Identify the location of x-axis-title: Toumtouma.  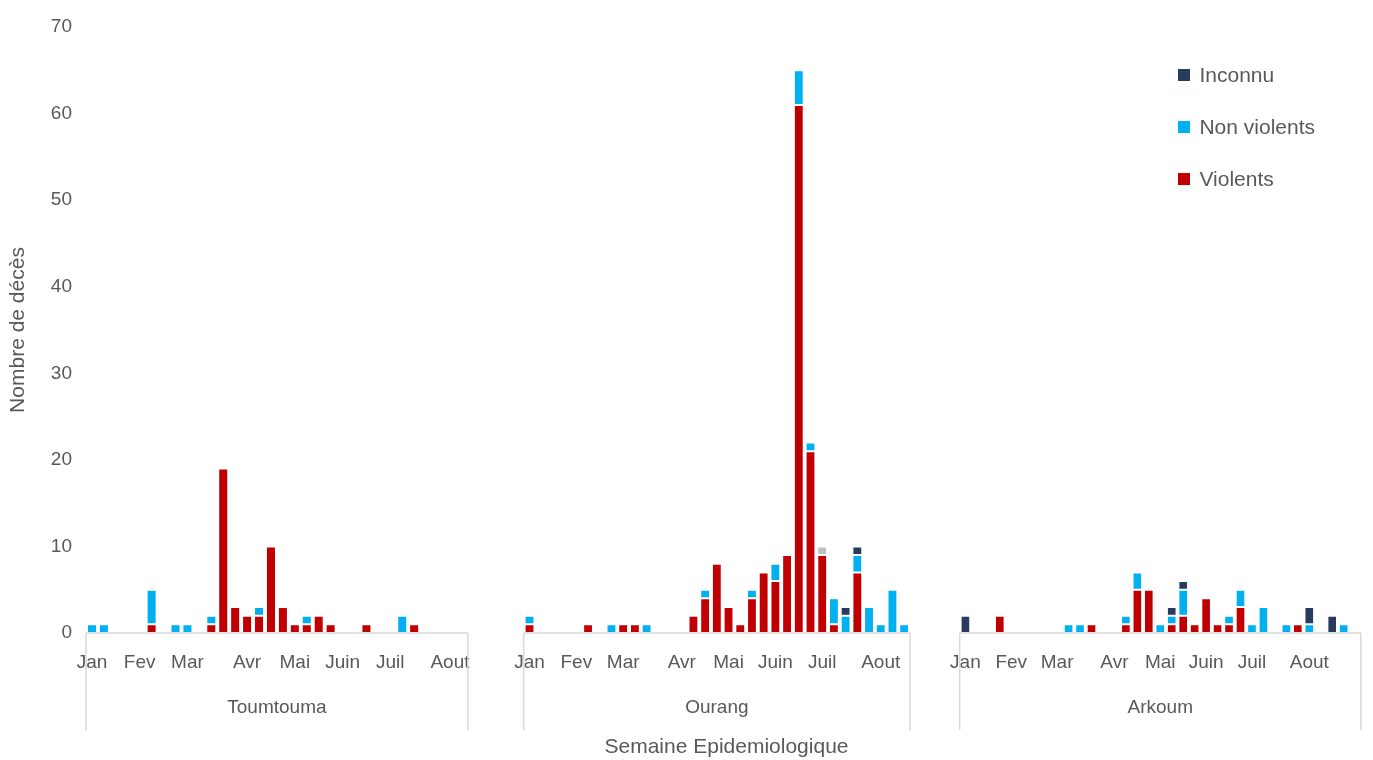
(277, 706).